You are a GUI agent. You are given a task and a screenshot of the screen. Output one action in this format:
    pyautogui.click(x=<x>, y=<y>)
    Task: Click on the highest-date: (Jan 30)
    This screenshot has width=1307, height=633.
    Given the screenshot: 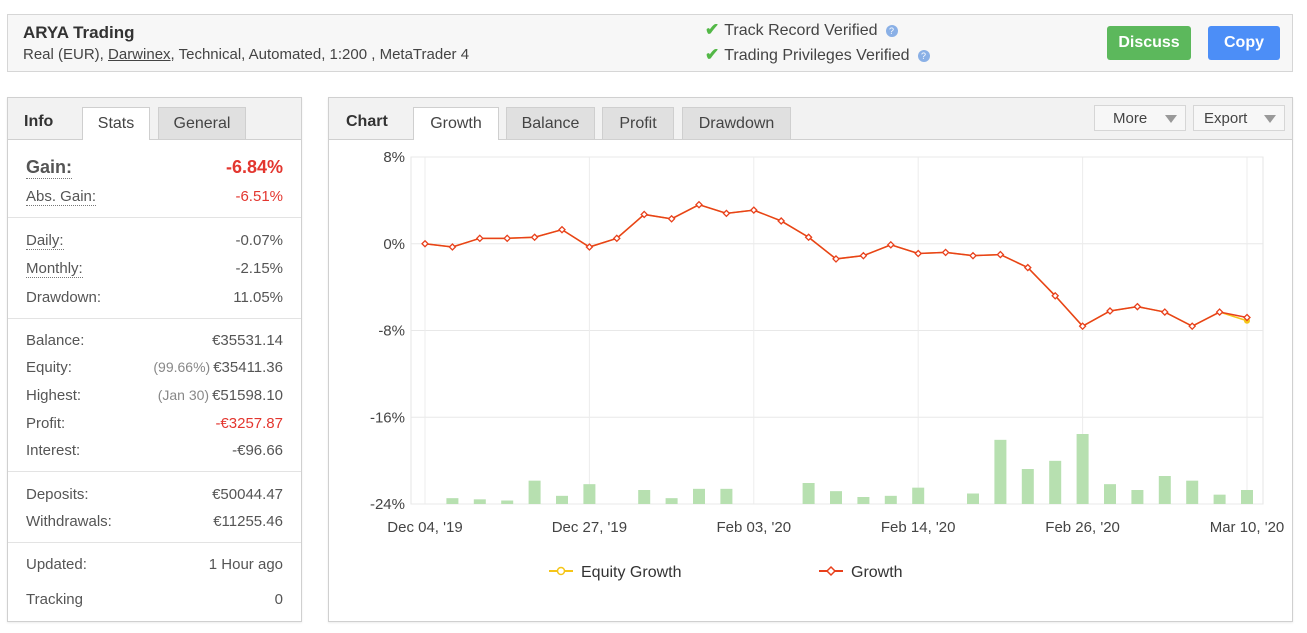 What is the action you would take?
    pyautogui.click(x=183, y=395)
    